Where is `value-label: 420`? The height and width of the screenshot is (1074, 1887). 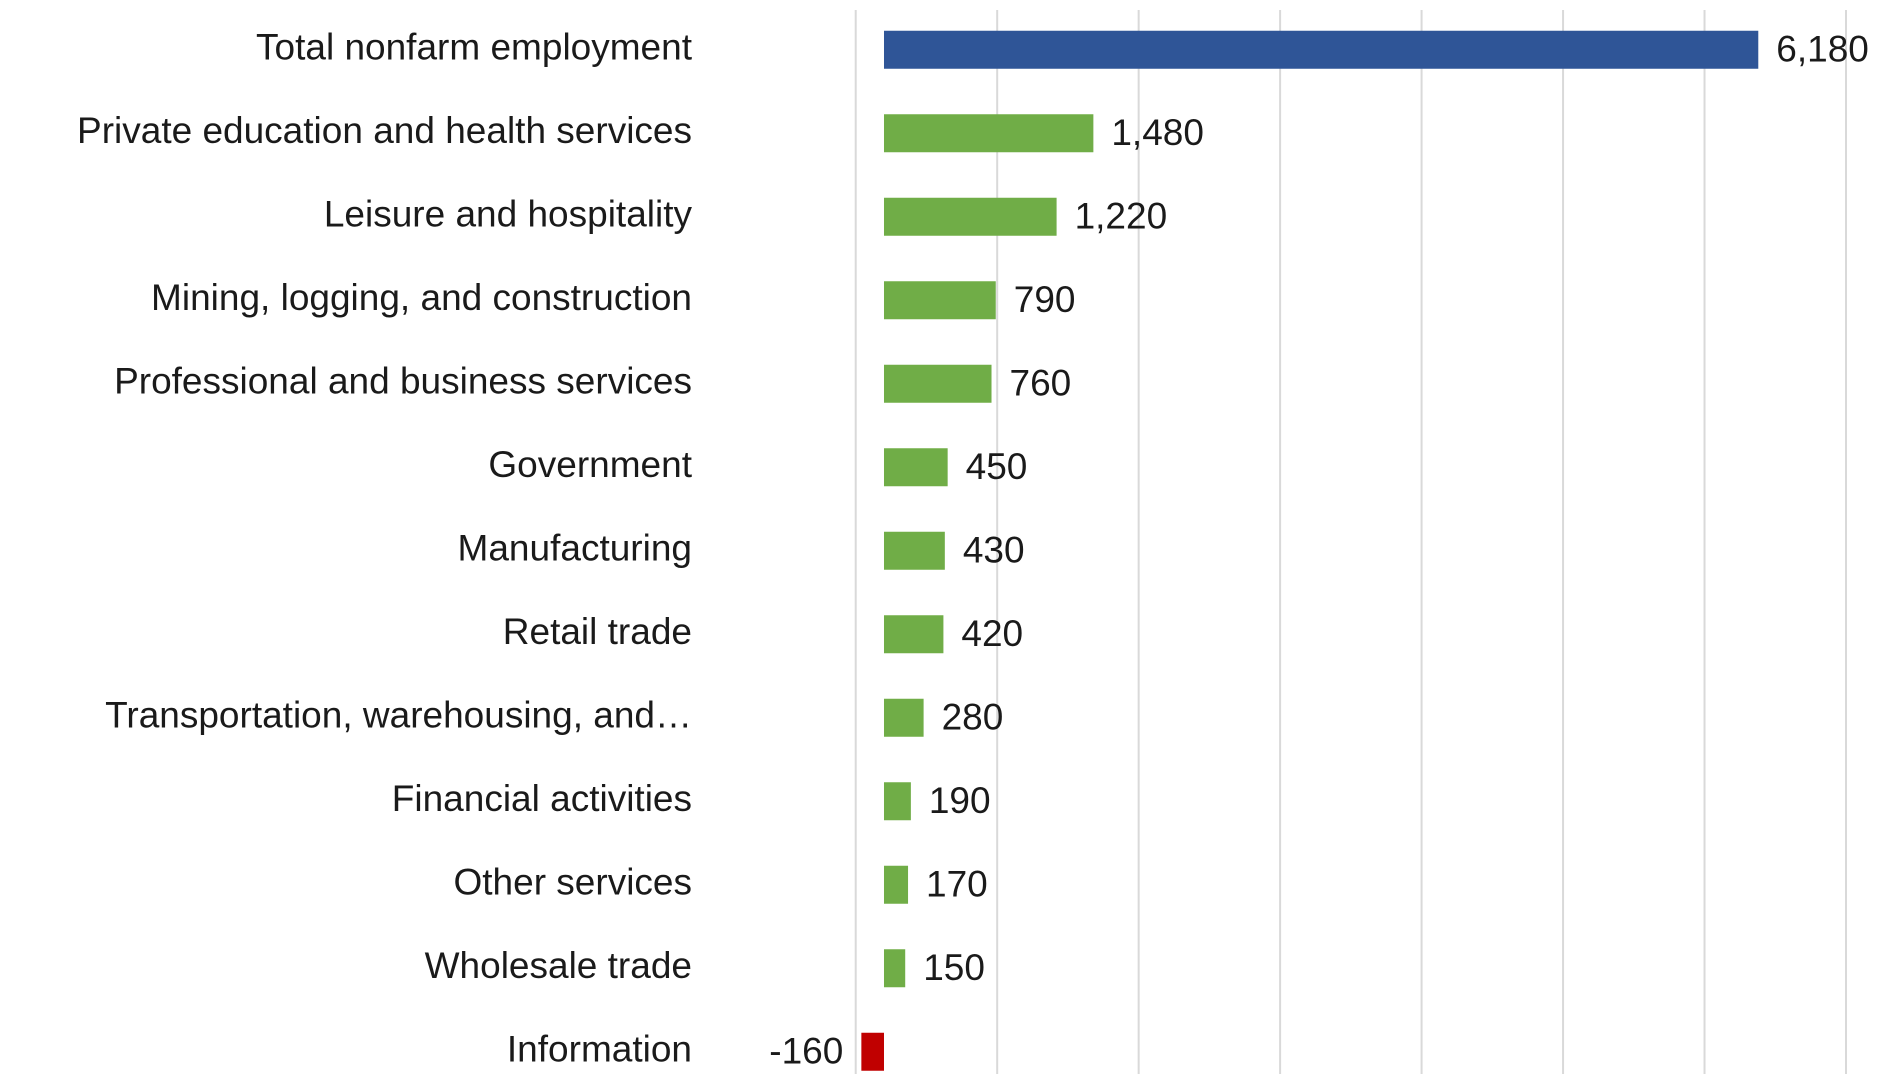 value-label: 420 is located at coordinates (992, 633).